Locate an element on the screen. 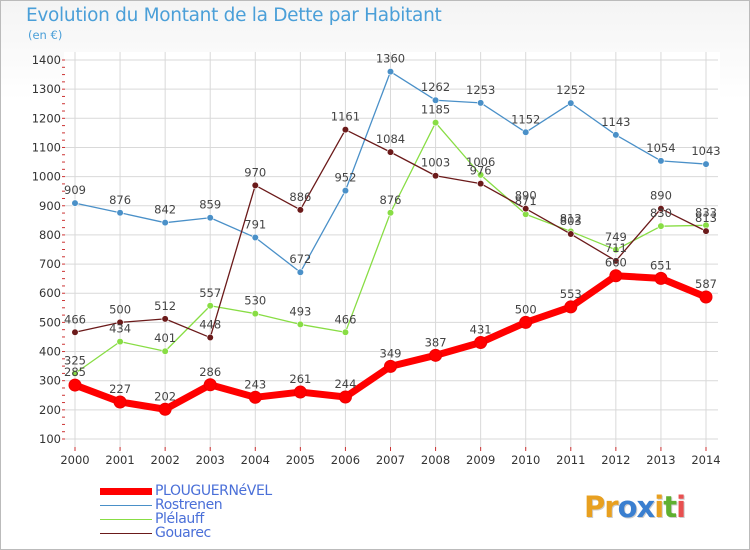 This screenshot has height=550, width=750. data-label: 261 is located at coordinates (300, 379).